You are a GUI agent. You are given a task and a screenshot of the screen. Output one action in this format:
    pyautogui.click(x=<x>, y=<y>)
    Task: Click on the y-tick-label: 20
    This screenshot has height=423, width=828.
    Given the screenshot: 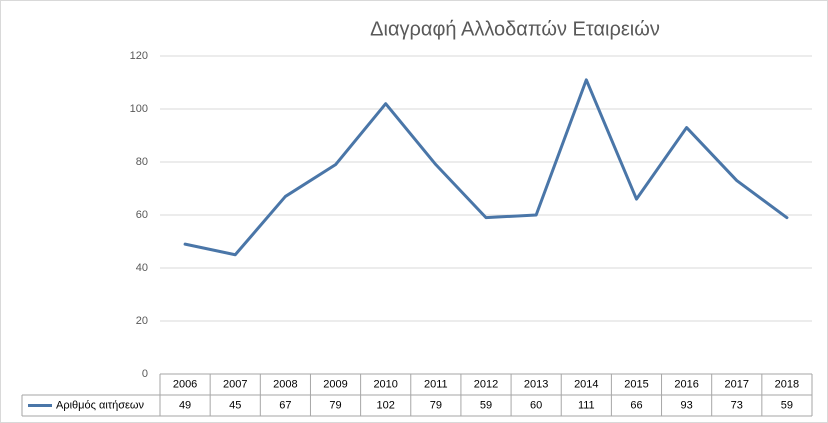 What is the action you would take?
    pyautogui.click(x=142, y=321)
    